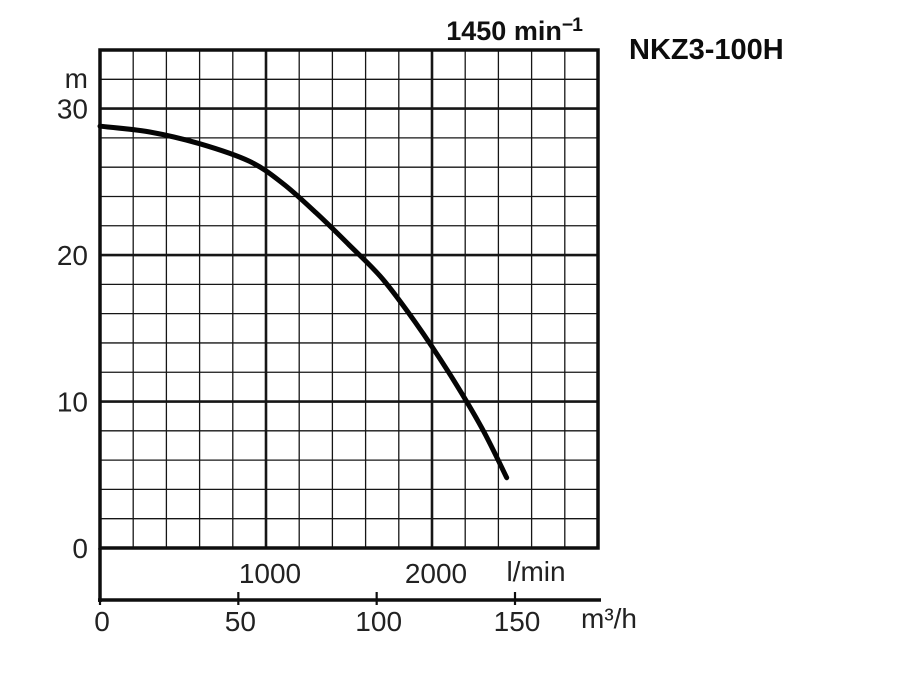  What do you see at coordinates (706, 50) in the screenshot?
I see `pump-model-title: NKZ3-100H` at bounding box center [706, 50].